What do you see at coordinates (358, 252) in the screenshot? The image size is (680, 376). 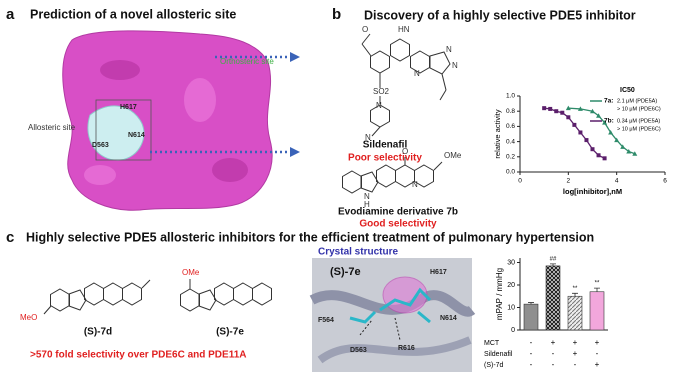 I see `crystal-title: Crystal structure` at bounding box center [358, 252].